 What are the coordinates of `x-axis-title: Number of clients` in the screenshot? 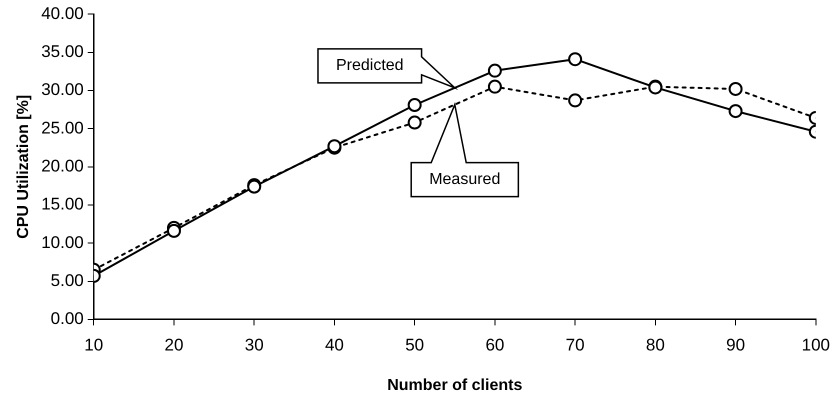 It's located at (454, 385).